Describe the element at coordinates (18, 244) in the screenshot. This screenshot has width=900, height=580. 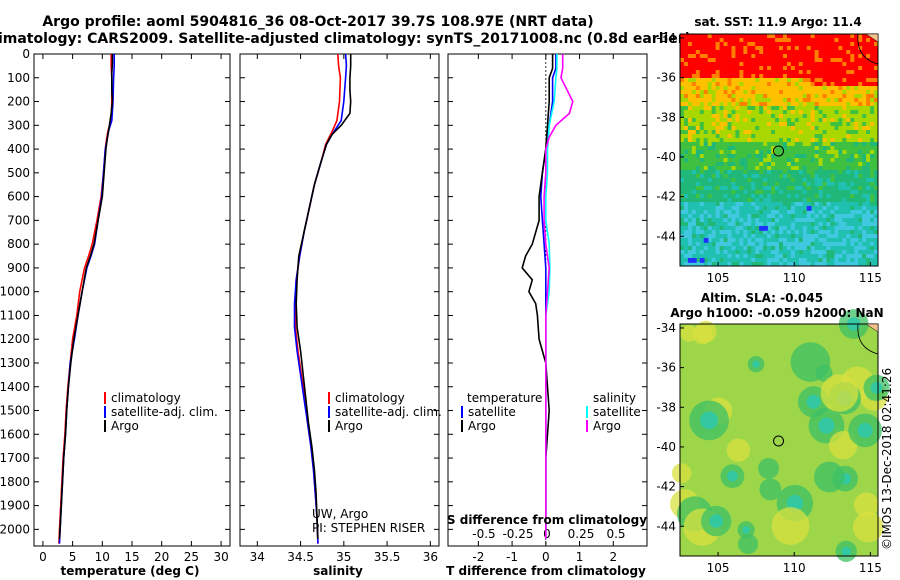
I see `y-tick-label: 800` at that location.